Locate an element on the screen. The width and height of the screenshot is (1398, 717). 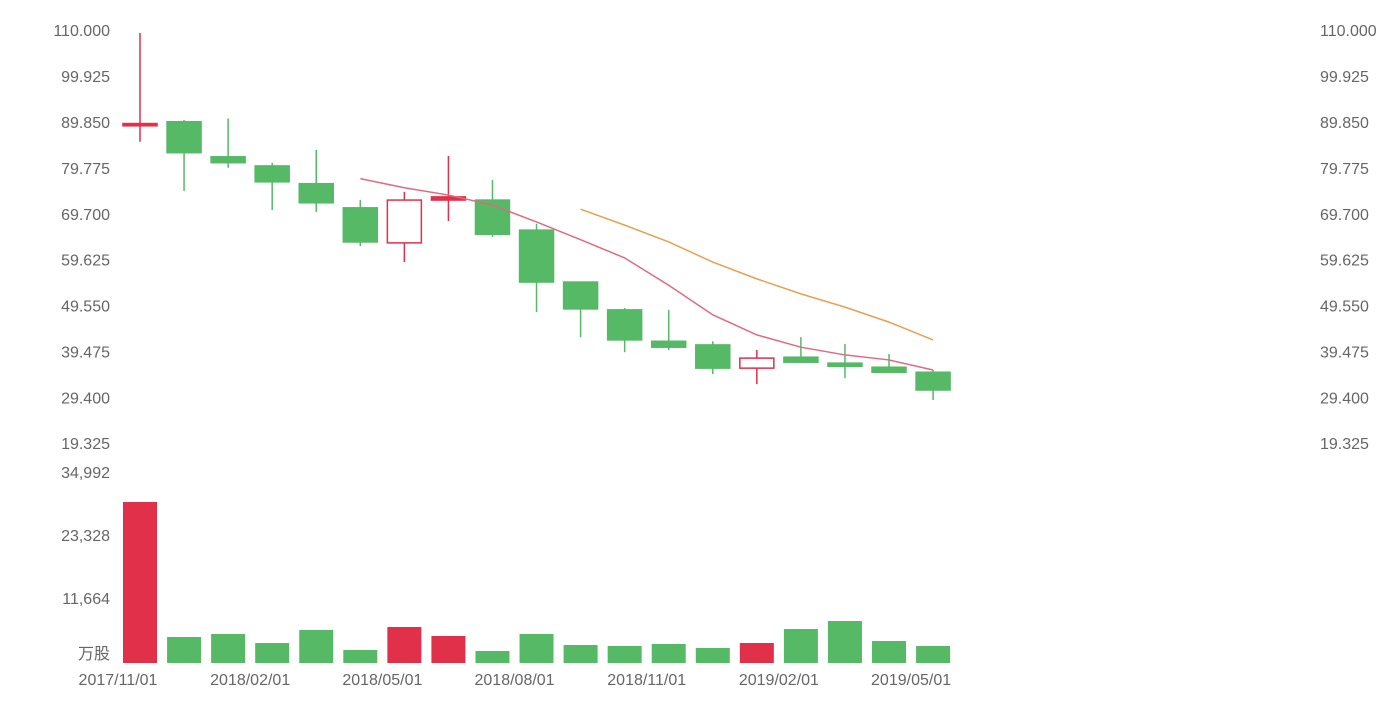
y-tick-label: 89.850 is located at coordinates (85, 123).